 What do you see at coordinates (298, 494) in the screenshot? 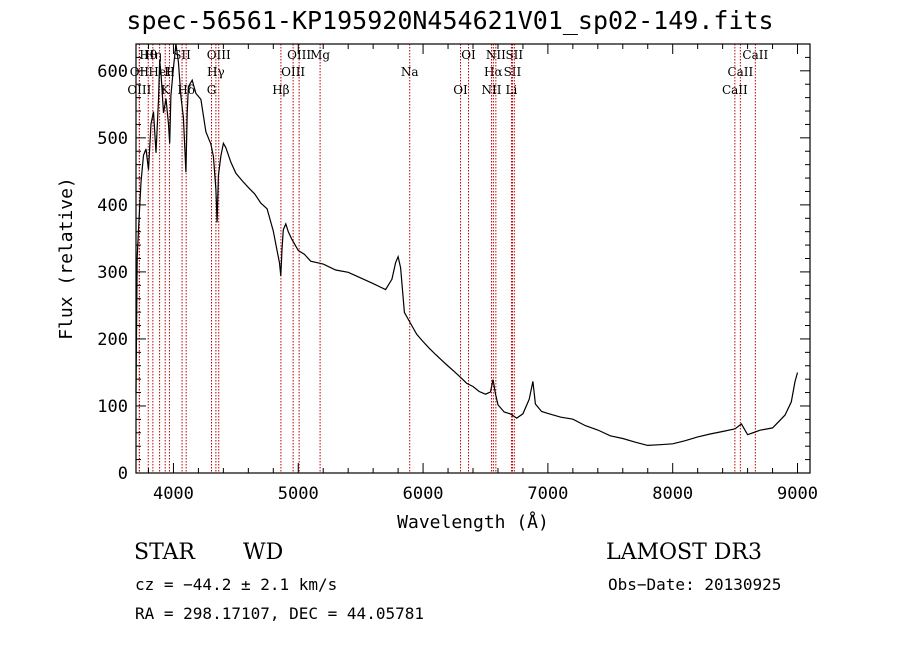
I see `x-tick-label: 5000` at bounding box center [298, 494].